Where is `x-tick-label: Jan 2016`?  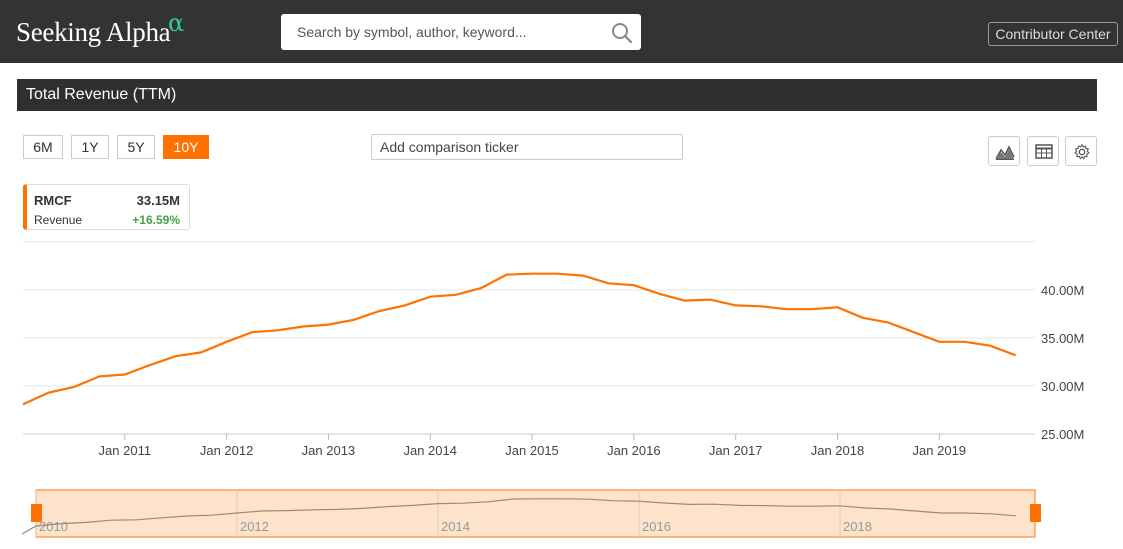 x-tick-label: Jan 2016 is located at coordinates (634, 450).